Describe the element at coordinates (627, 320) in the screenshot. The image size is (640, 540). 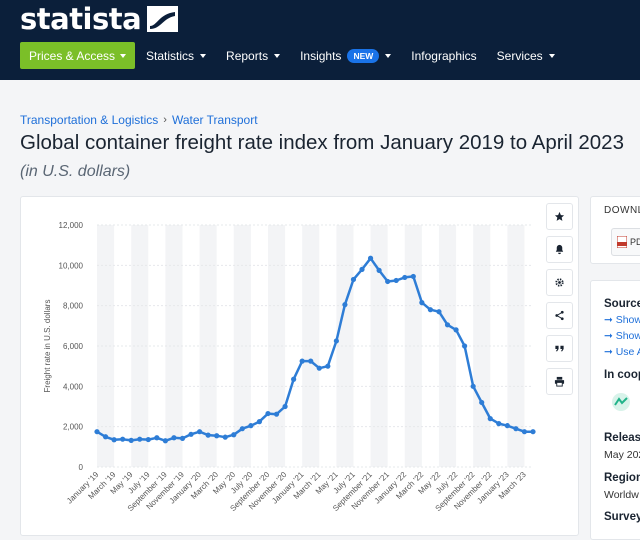
I see `source-link-1-label: Show` at that location.